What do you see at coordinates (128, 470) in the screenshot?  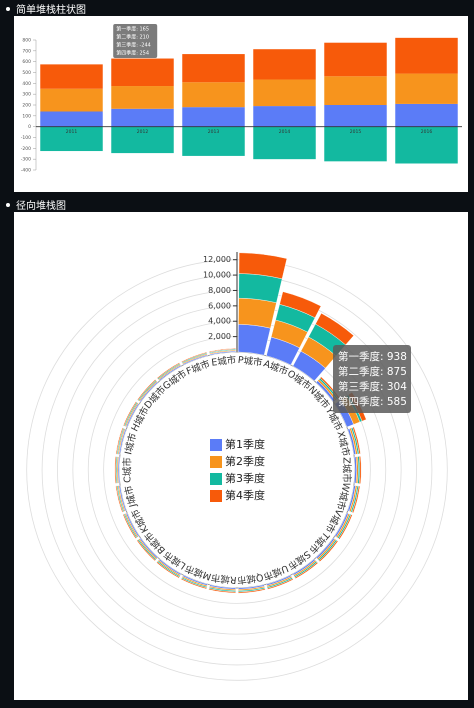 I see `angle-label: C城市` at bounding box center [128, 470].